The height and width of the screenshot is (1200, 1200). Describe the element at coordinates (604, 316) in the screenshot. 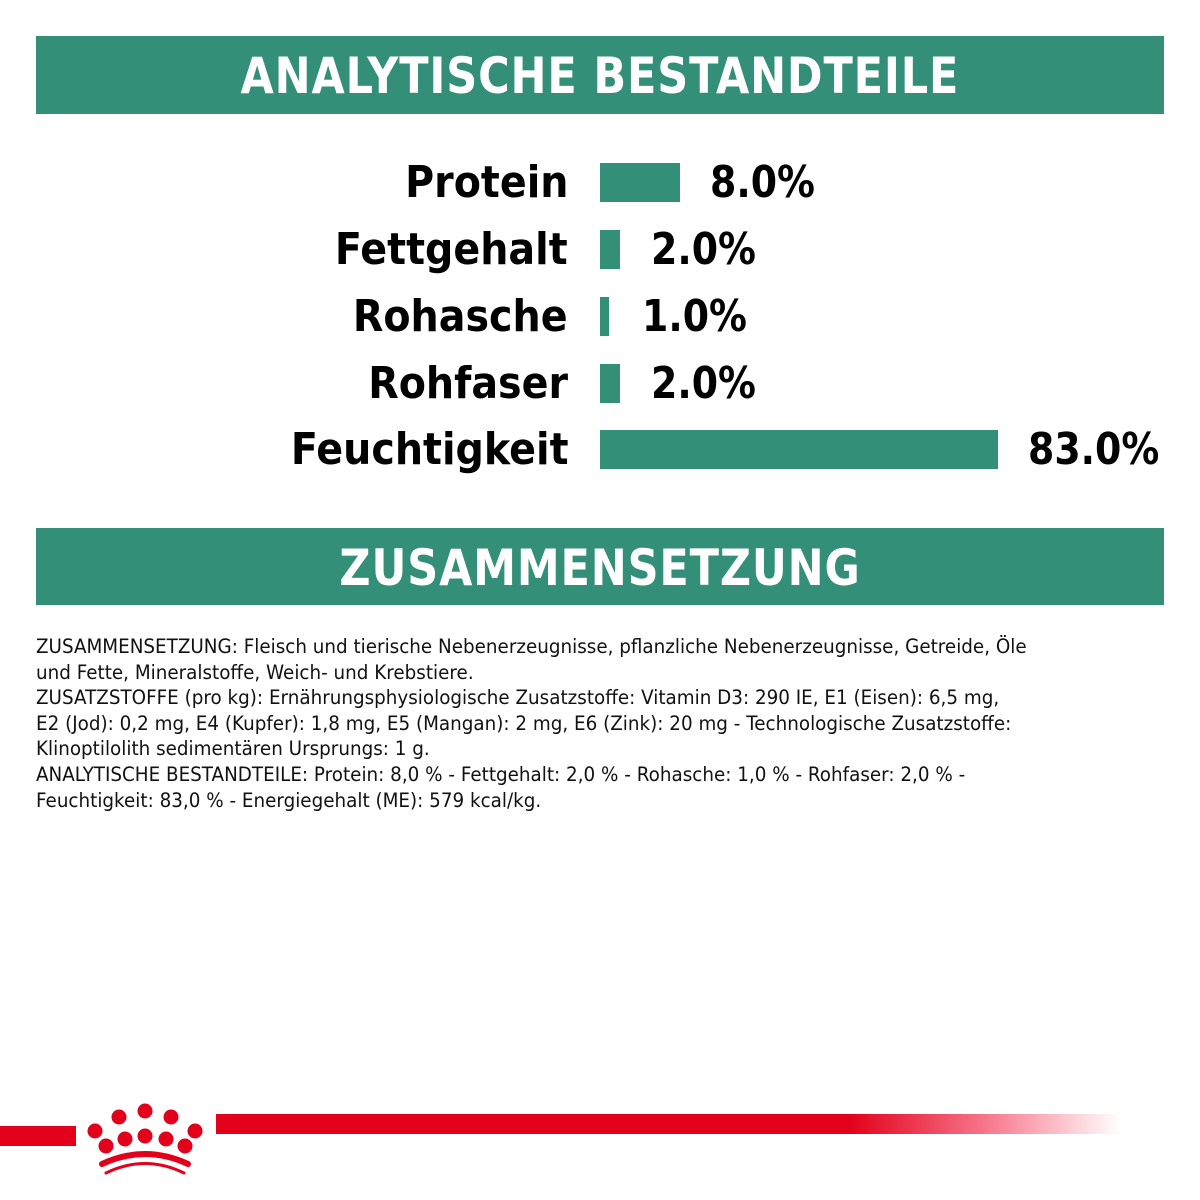

I see `bar-rohasche` at that location.